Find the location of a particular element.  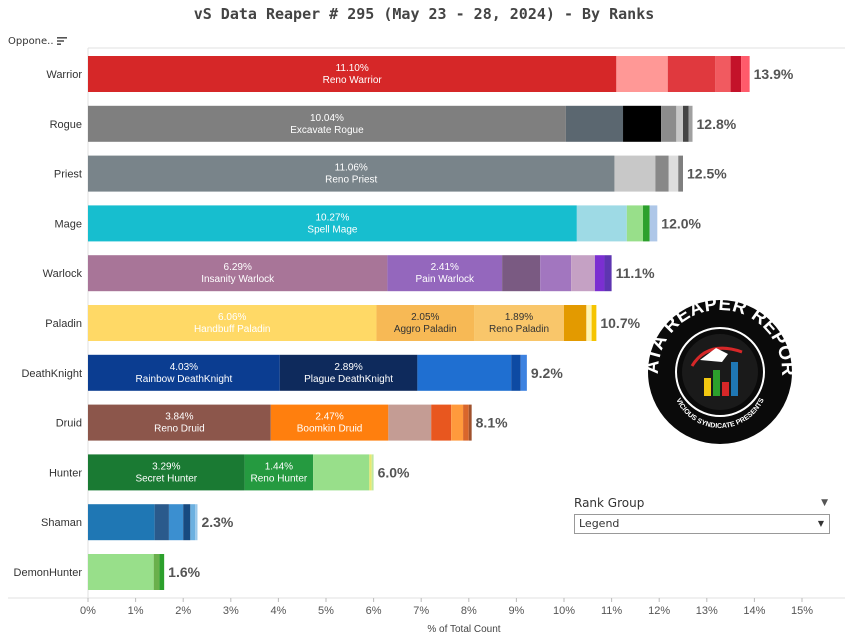

segment-value-label: 10.04% is located at coordinates (327, 118).